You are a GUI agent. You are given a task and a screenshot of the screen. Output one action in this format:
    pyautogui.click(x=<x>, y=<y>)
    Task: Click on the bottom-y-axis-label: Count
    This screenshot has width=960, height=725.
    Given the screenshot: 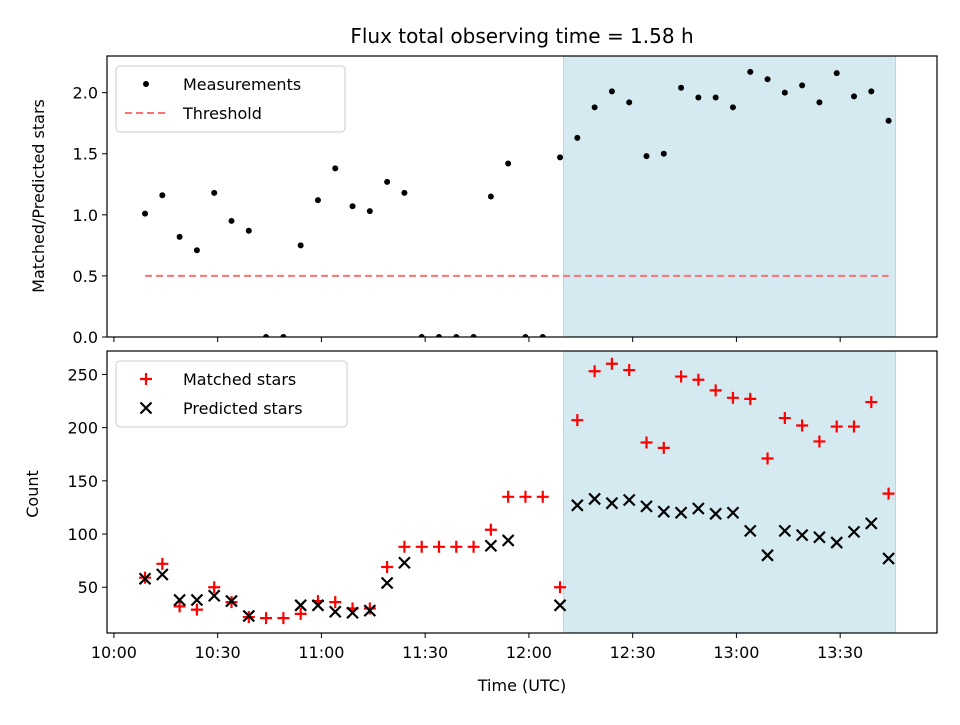 What is the action you would take?
    pyautogui.click(x=32, y=494)
    